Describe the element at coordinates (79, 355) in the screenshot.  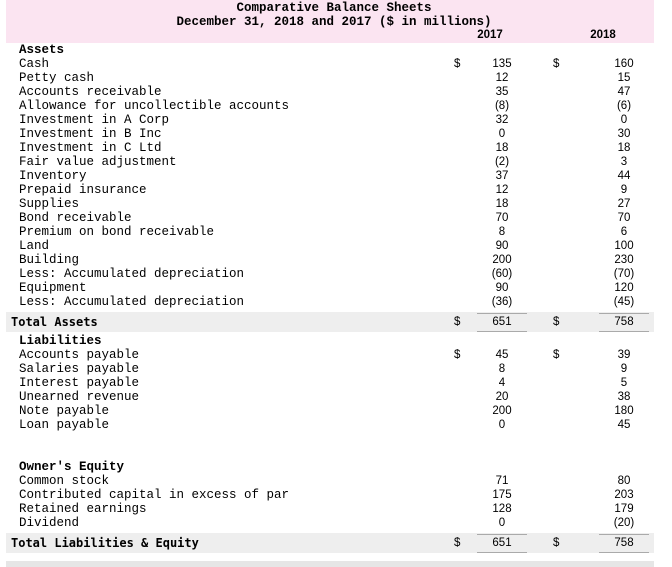
I see `row-label: Accounts payable` at that location.